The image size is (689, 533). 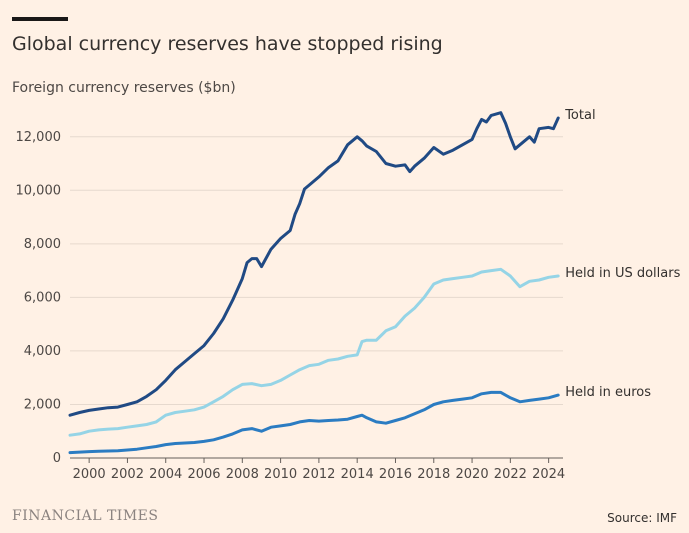 What do you see at coordinates (280, 474) in the screenshot?
I see `x-tick-label: 2010` at bounding box center [280, 474].